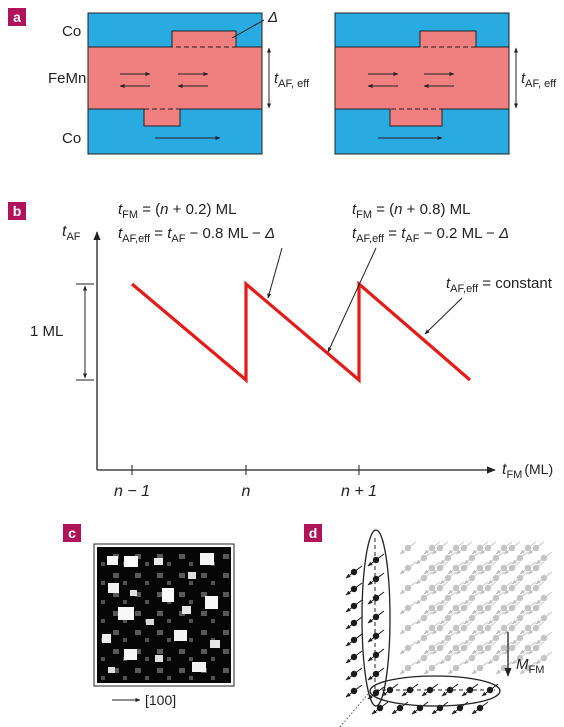 The width and height of the screenshot is (564, 727). I want to click on direction-label: [100], so click(160, 700).